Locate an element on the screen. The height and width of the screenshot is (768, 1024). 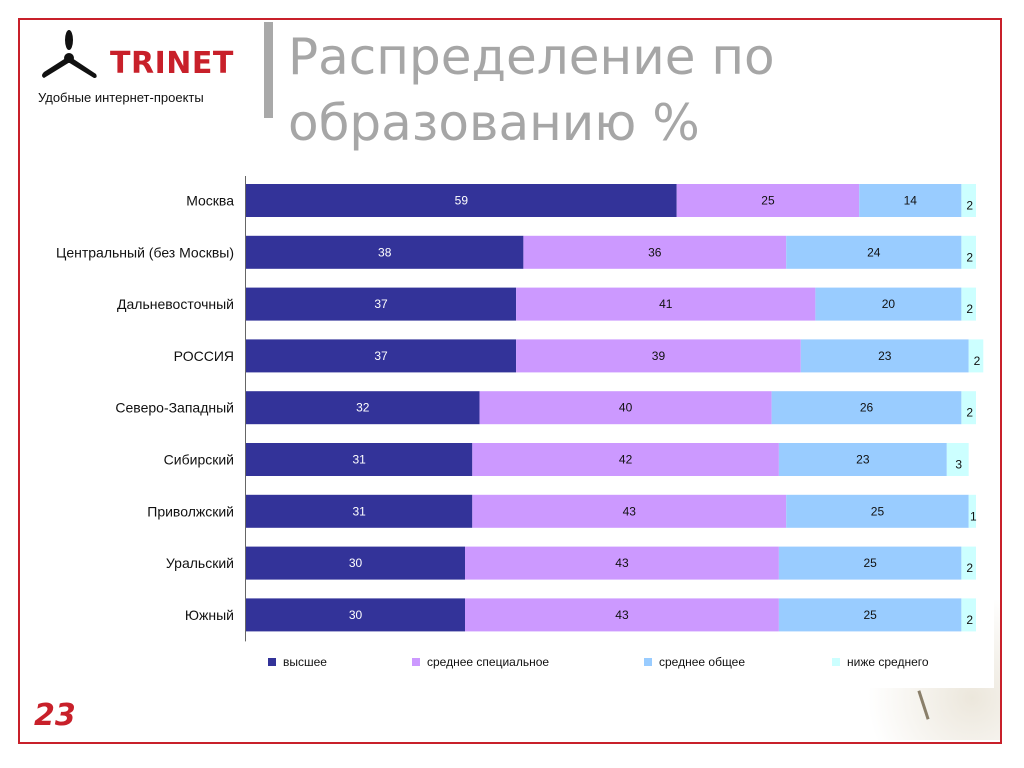
data-label: 14 is located at coordinates (911, 201).